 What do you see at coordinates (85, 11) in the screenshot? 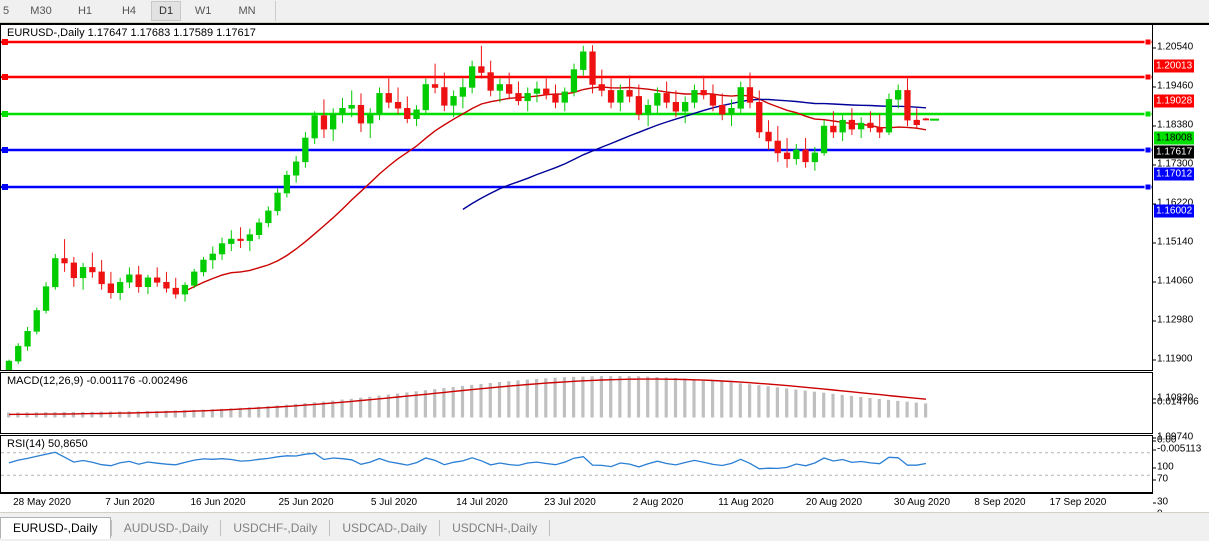
I see `timeframe-button-h1: H1` at bounding box center [85, 11].